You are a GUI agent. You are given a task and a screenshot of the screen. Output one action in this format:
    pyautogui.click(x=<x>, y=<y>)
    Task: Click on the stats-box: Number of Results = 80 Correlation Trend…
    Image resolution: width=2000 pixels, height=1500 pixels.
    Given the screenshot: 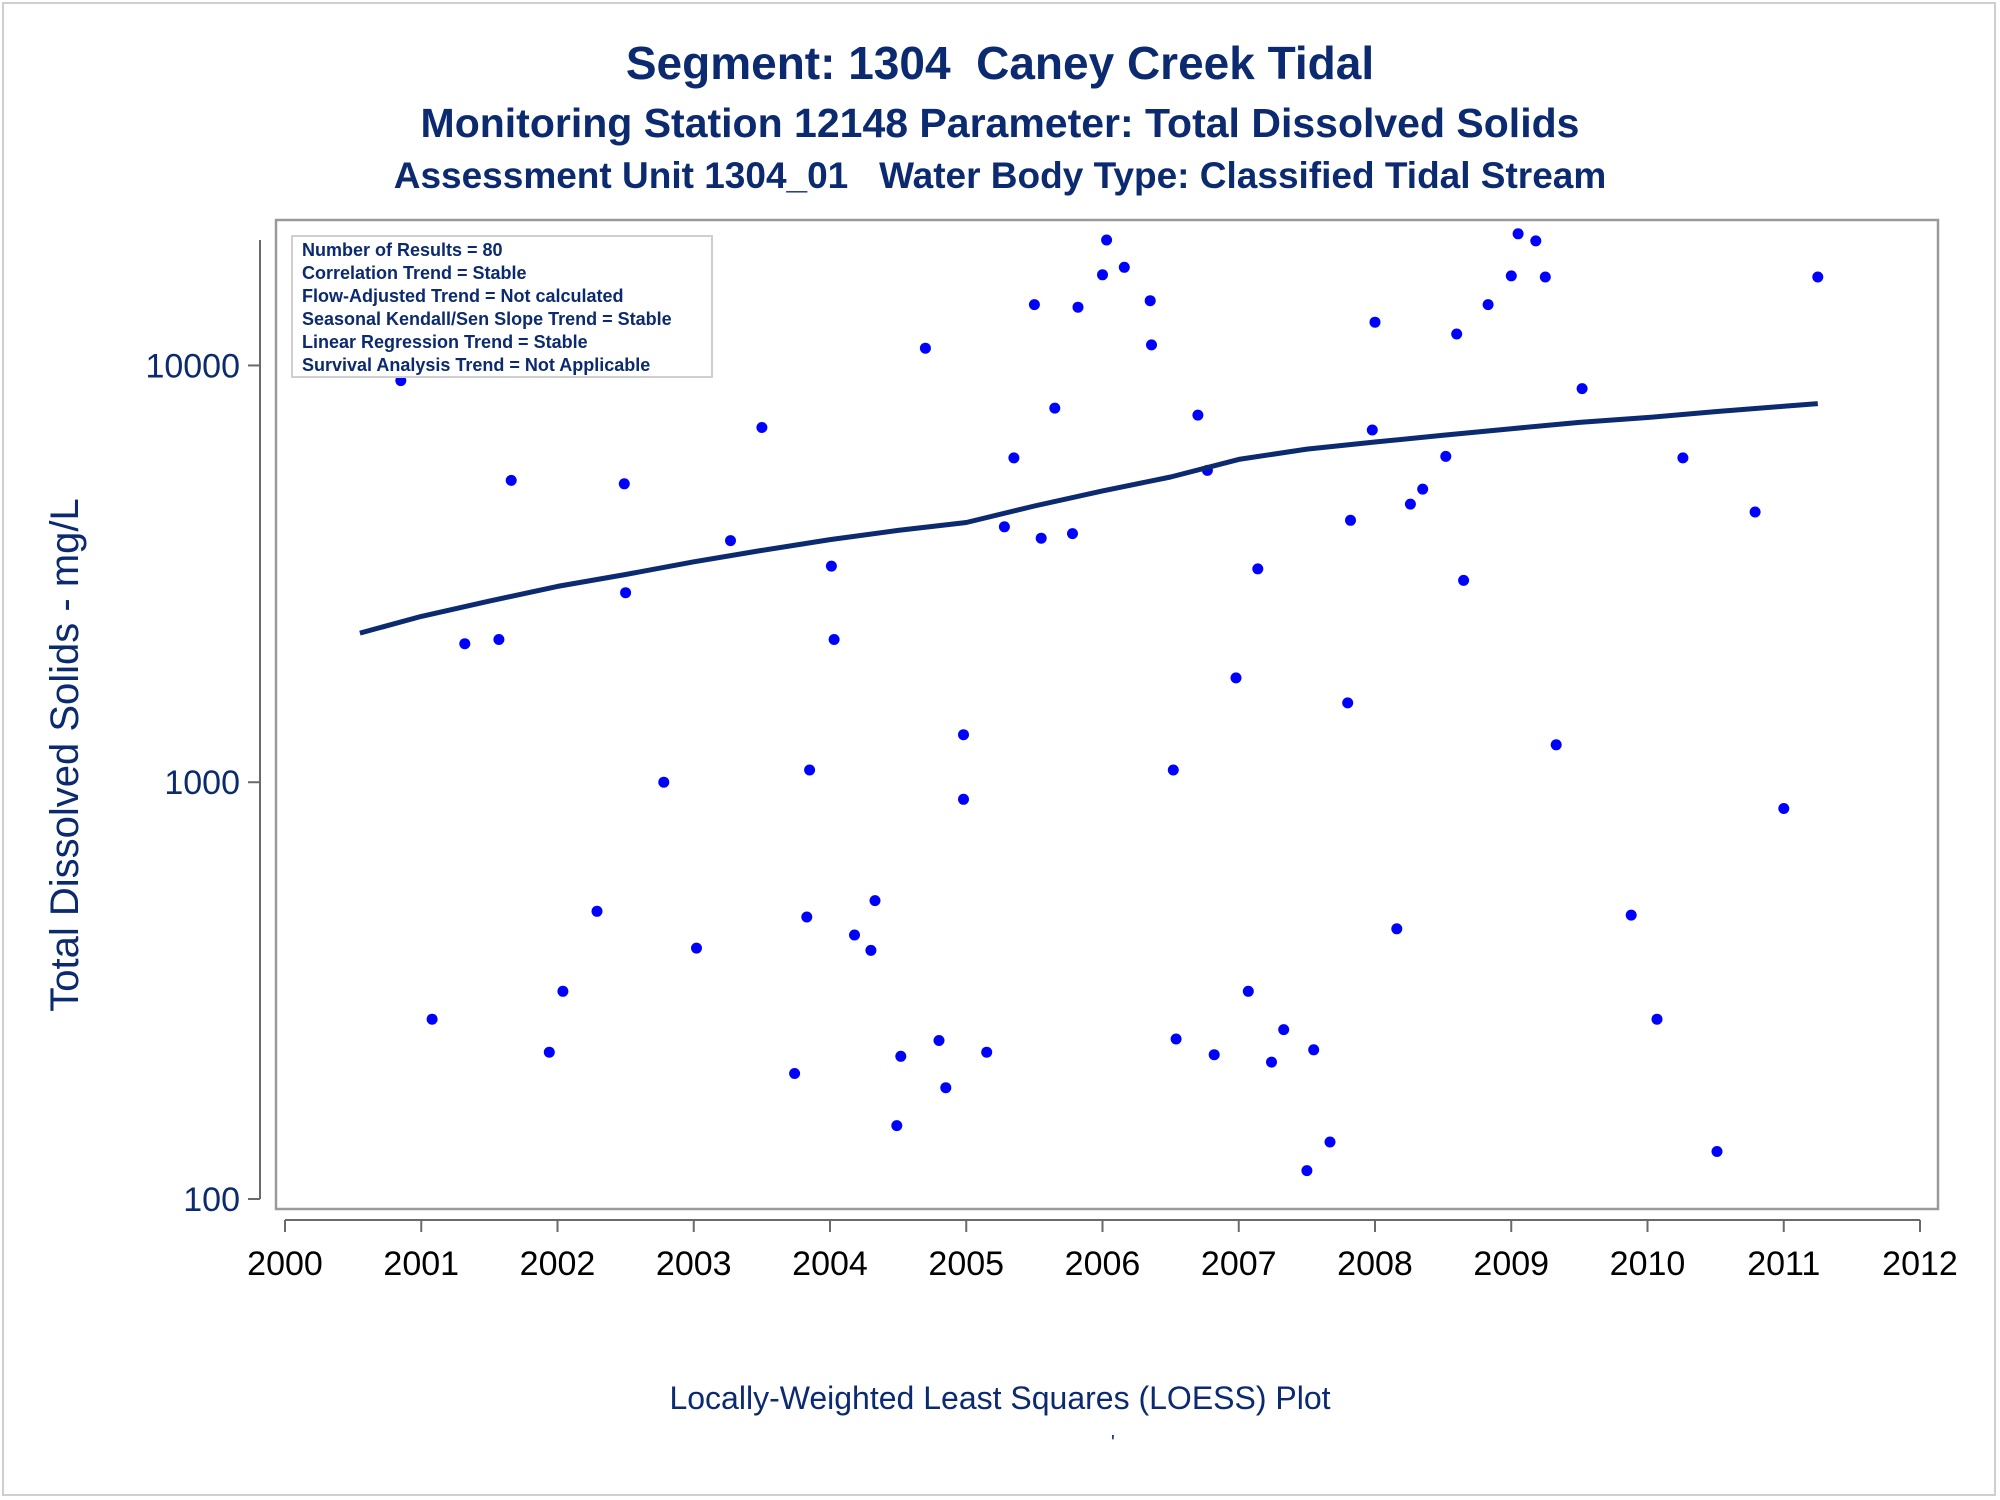 What is the action you would take?
    pyautogui.click(x=502, y=306)
    